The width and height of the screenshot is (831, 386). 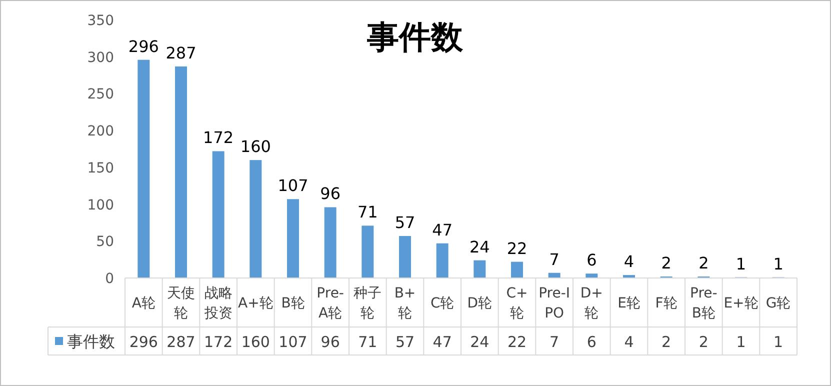 What do you see at coordinates (479, 246) in the screenshot?
I see `data-label: 24` at bounding box center [479, 246].